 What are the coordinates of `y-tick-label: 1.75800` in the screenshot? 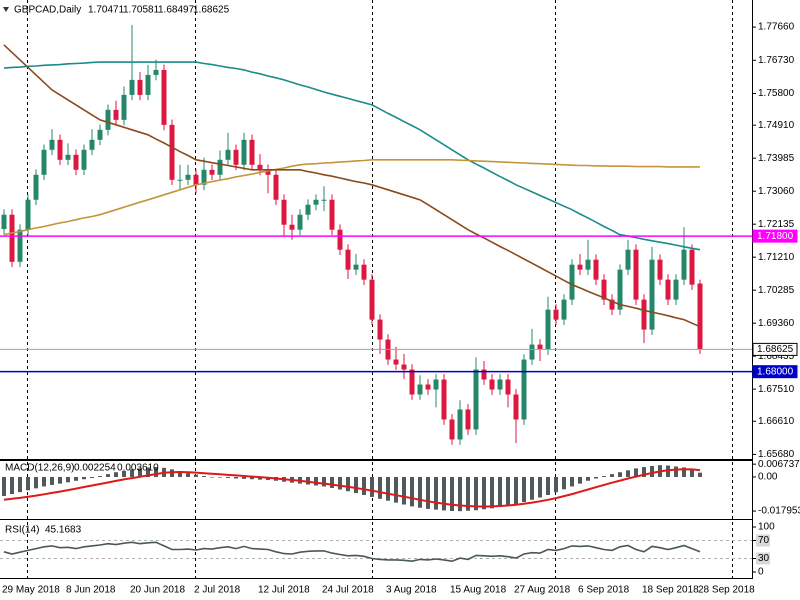 It's located at (776, 93).